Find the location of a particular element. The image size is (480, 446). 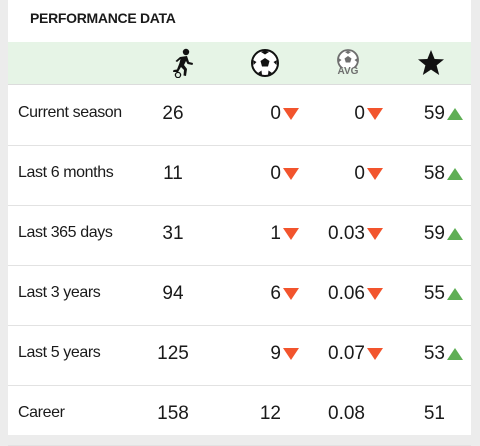

avg-cell-value: 0.03 is located at coordinates (346, 233).